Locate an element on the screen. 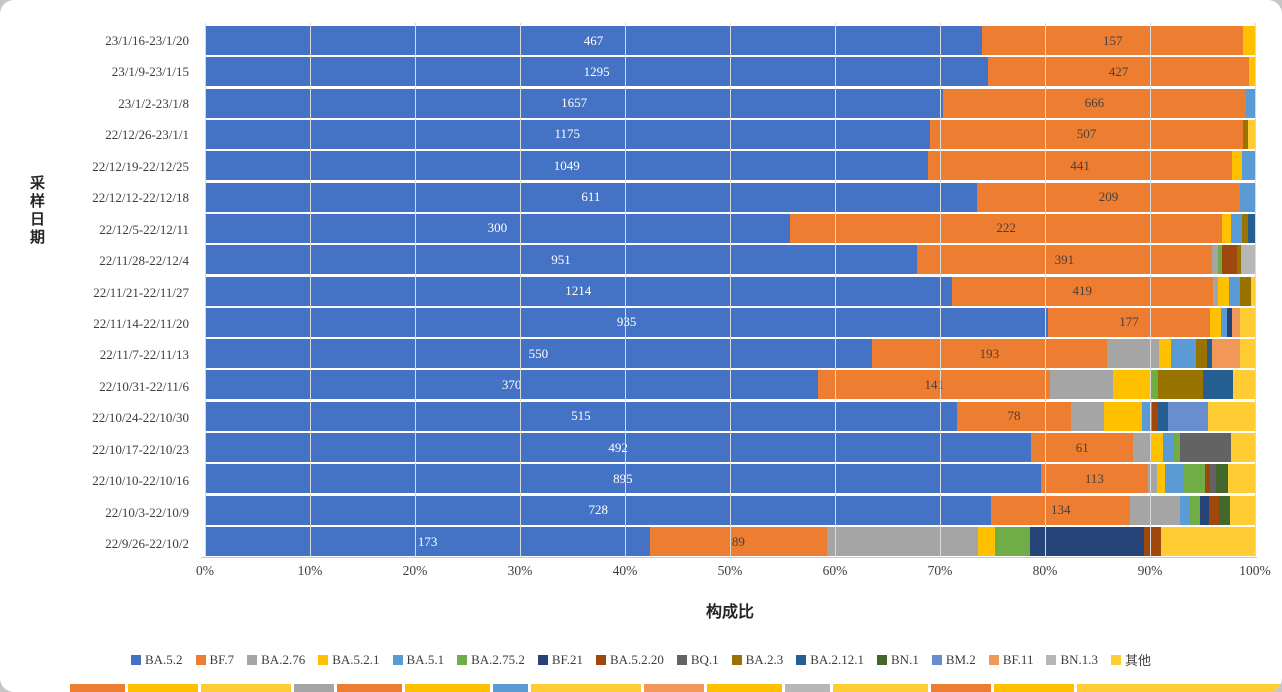 The image size is (1282, 692). x-tick-label: 0% is located at coordinates (205, 570).